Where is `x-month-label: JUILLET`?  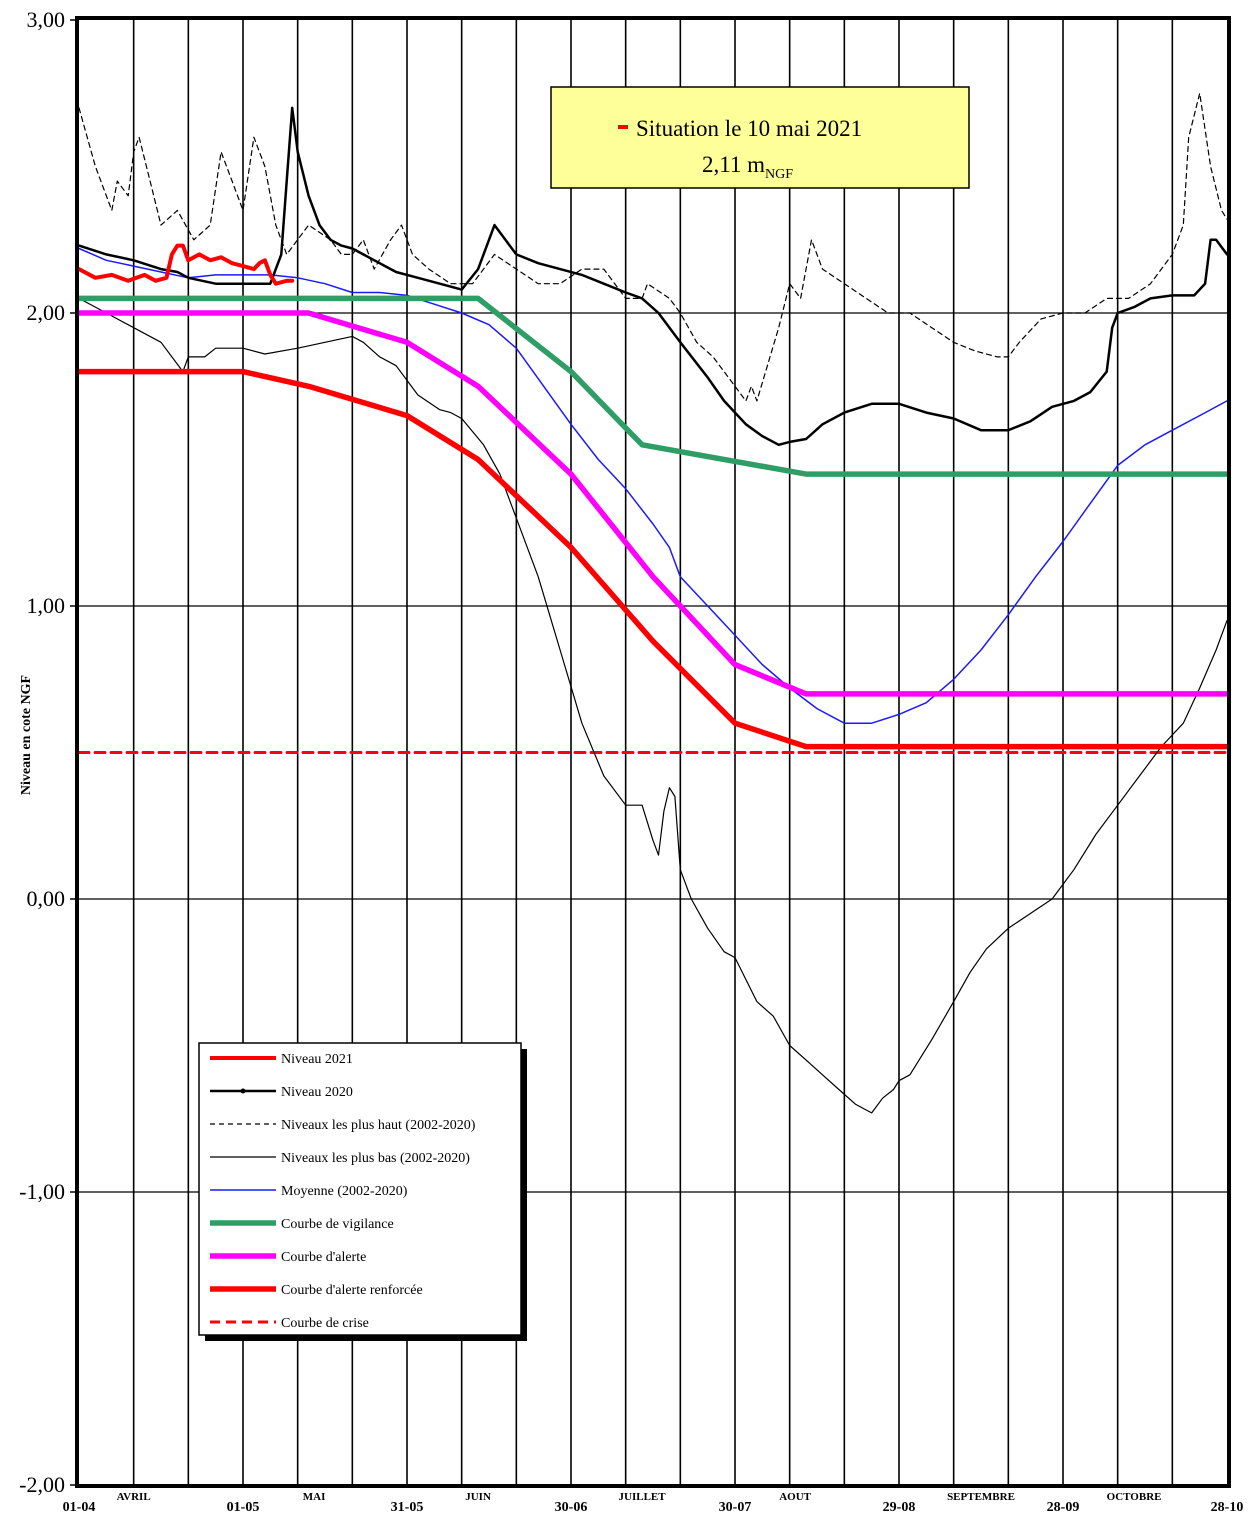
x-month-label: JUILLET is located at coordinates (643, 1497).